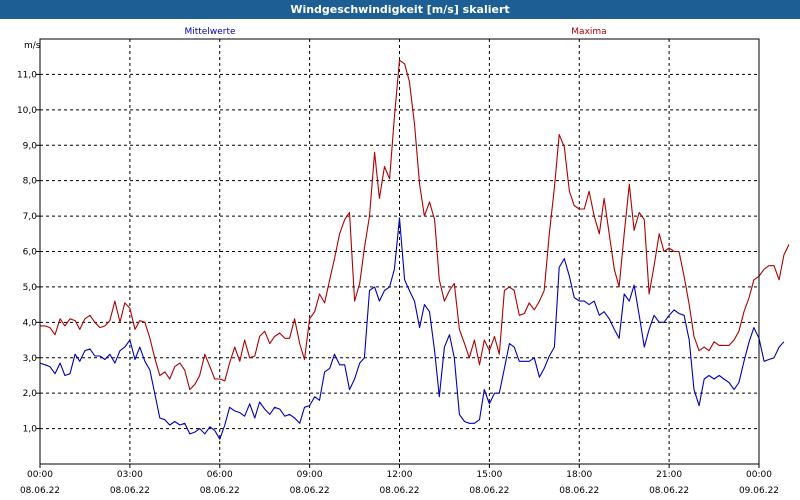 The width and height of the screenshot is (800, 500). I want to click on x-tick-time: 06:00, so click(220, 475).